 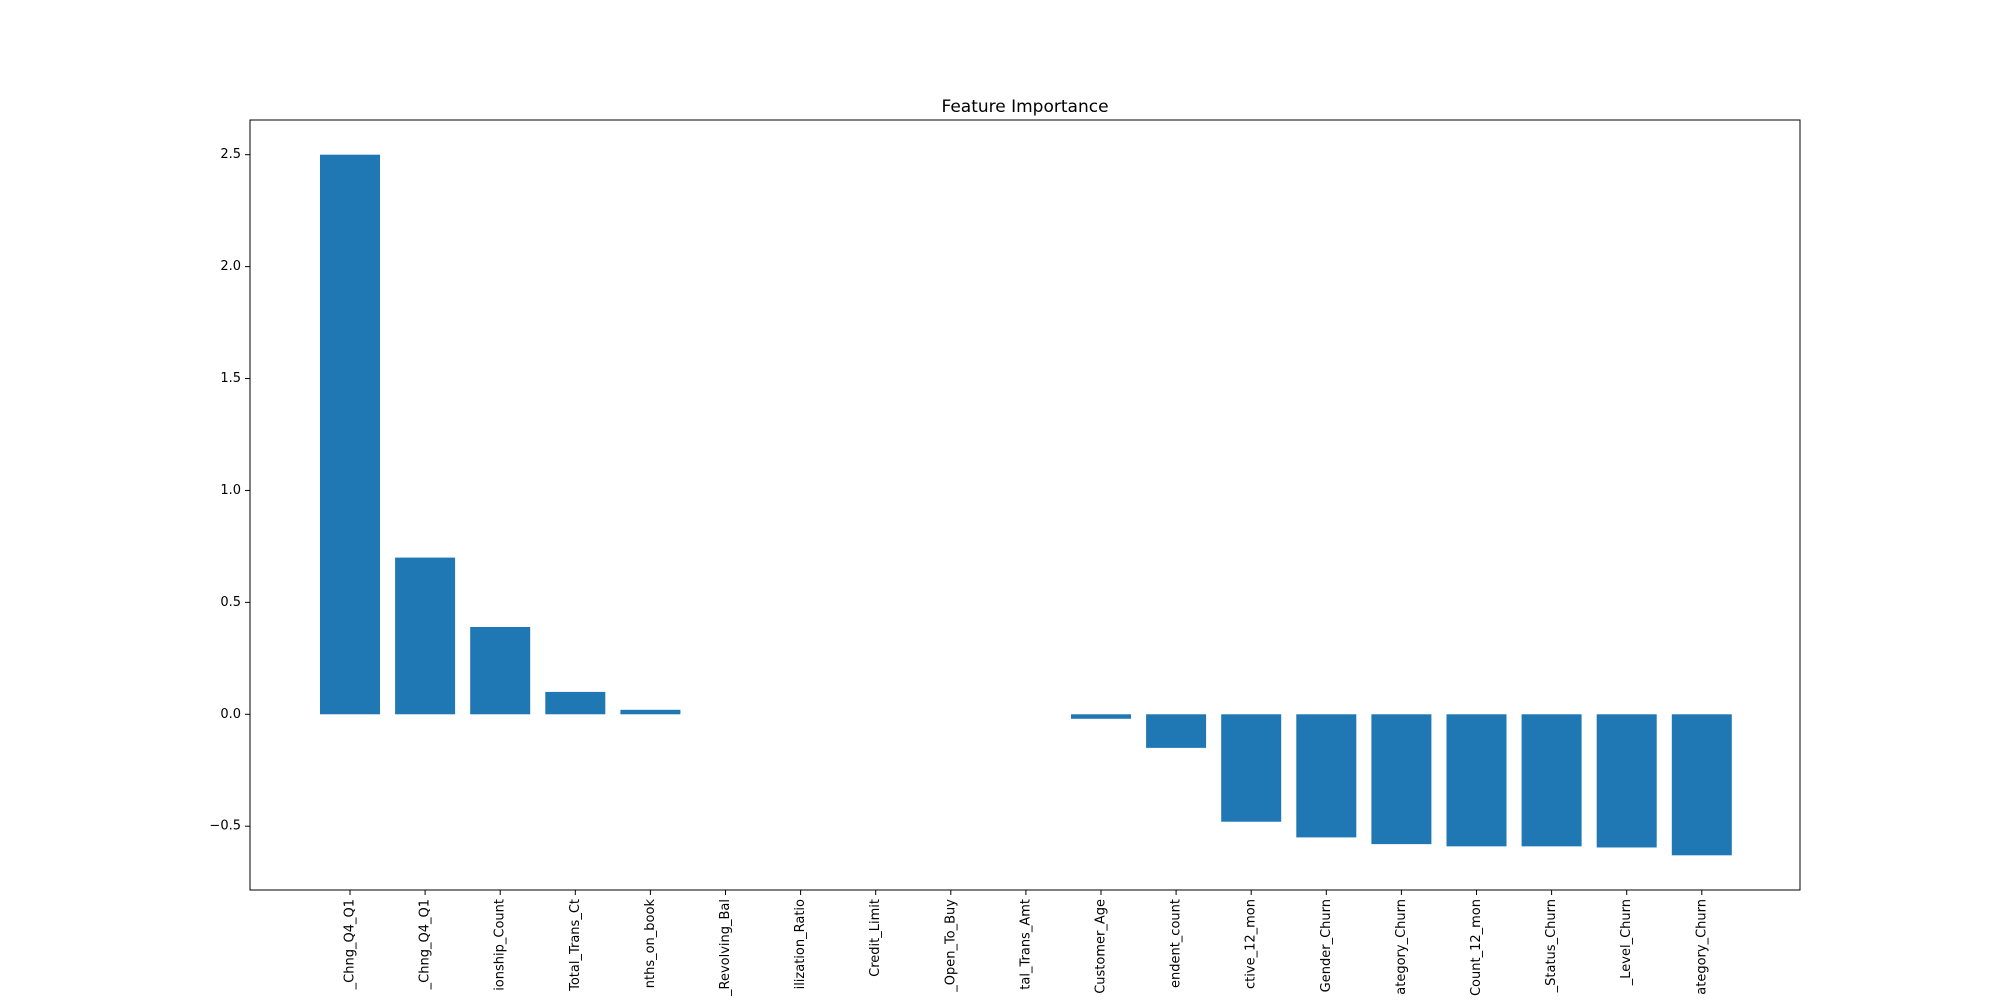 What do you see at coordinates (1251, 944) in the screenshot?
I see `x-tick-label: ctive_12_mon` at bounding box center [1251, 944].